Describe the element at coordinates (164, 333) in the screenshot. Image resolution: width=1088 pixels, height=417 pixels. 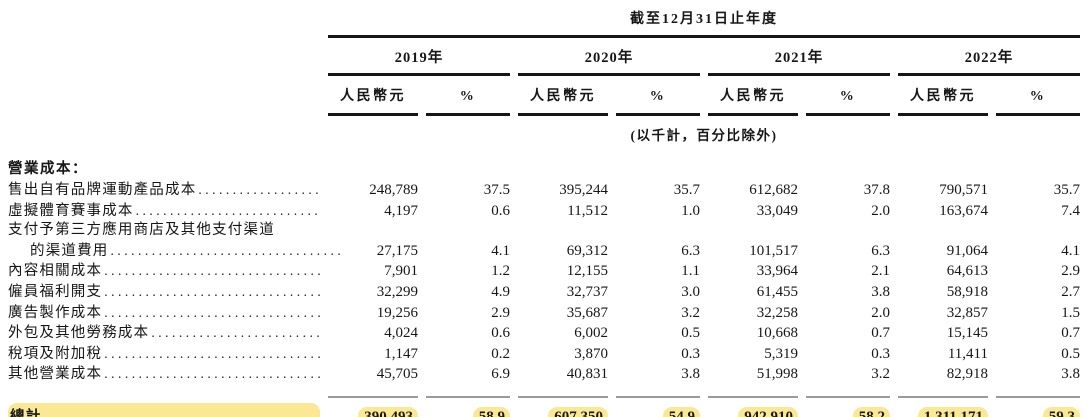
I see `row-label: 外包及其他勞務成本` at that location.